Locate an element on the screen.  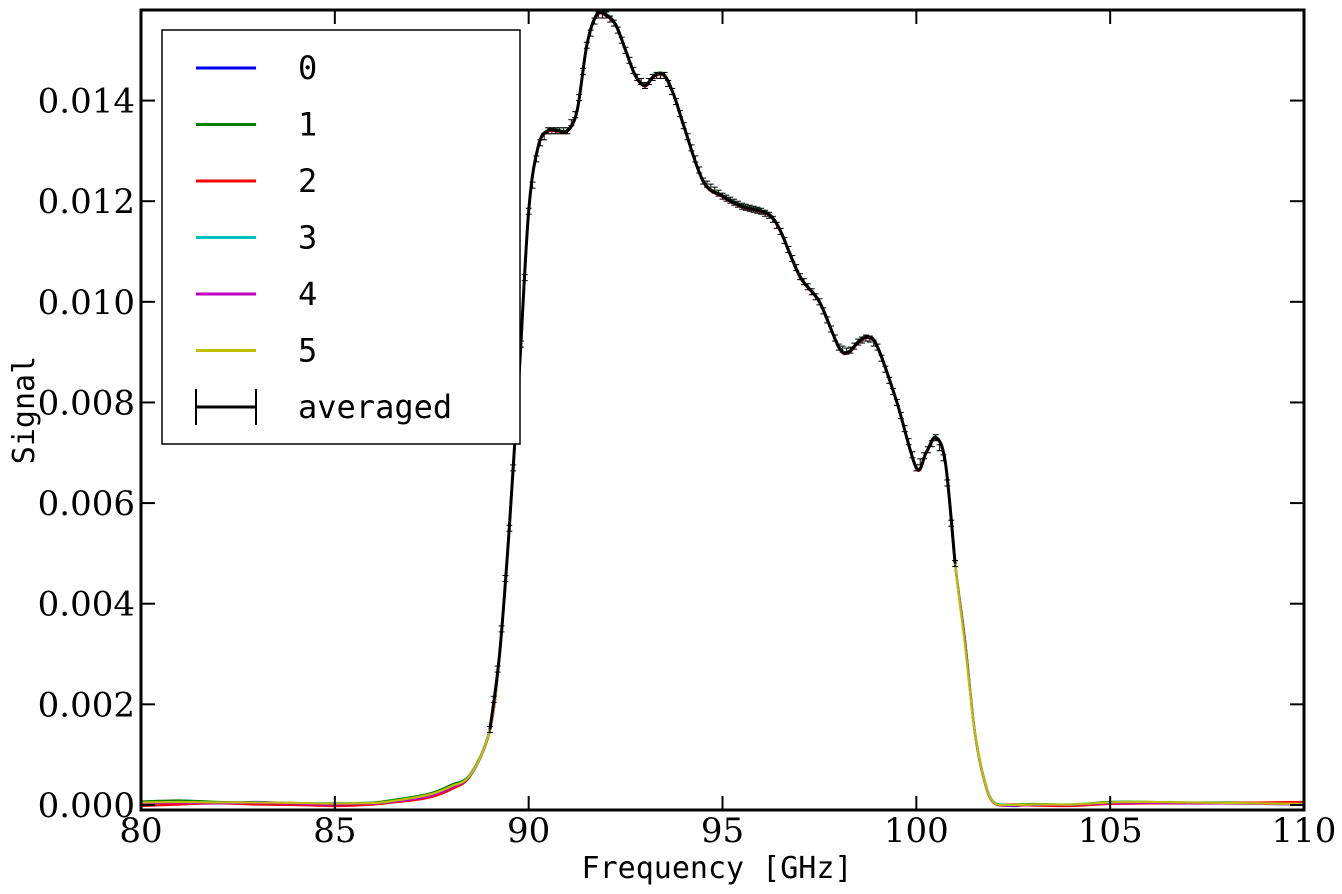
x-tick-label: 95 is located at coordinates (722, 831).